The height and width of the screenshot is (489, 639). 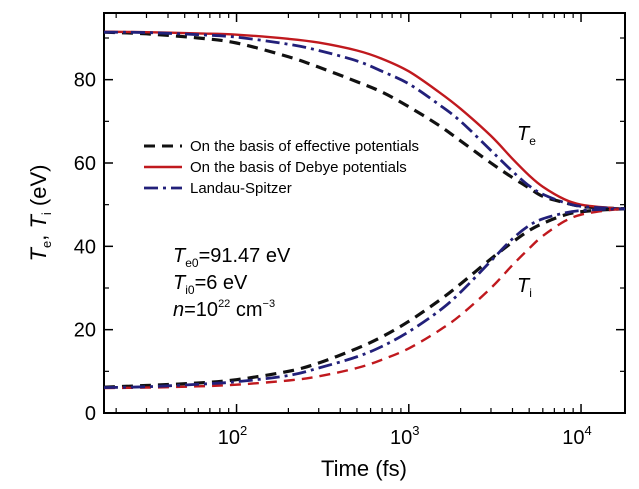 I want to click on curve-label-ti: Ti, so click(x=524, y=287).